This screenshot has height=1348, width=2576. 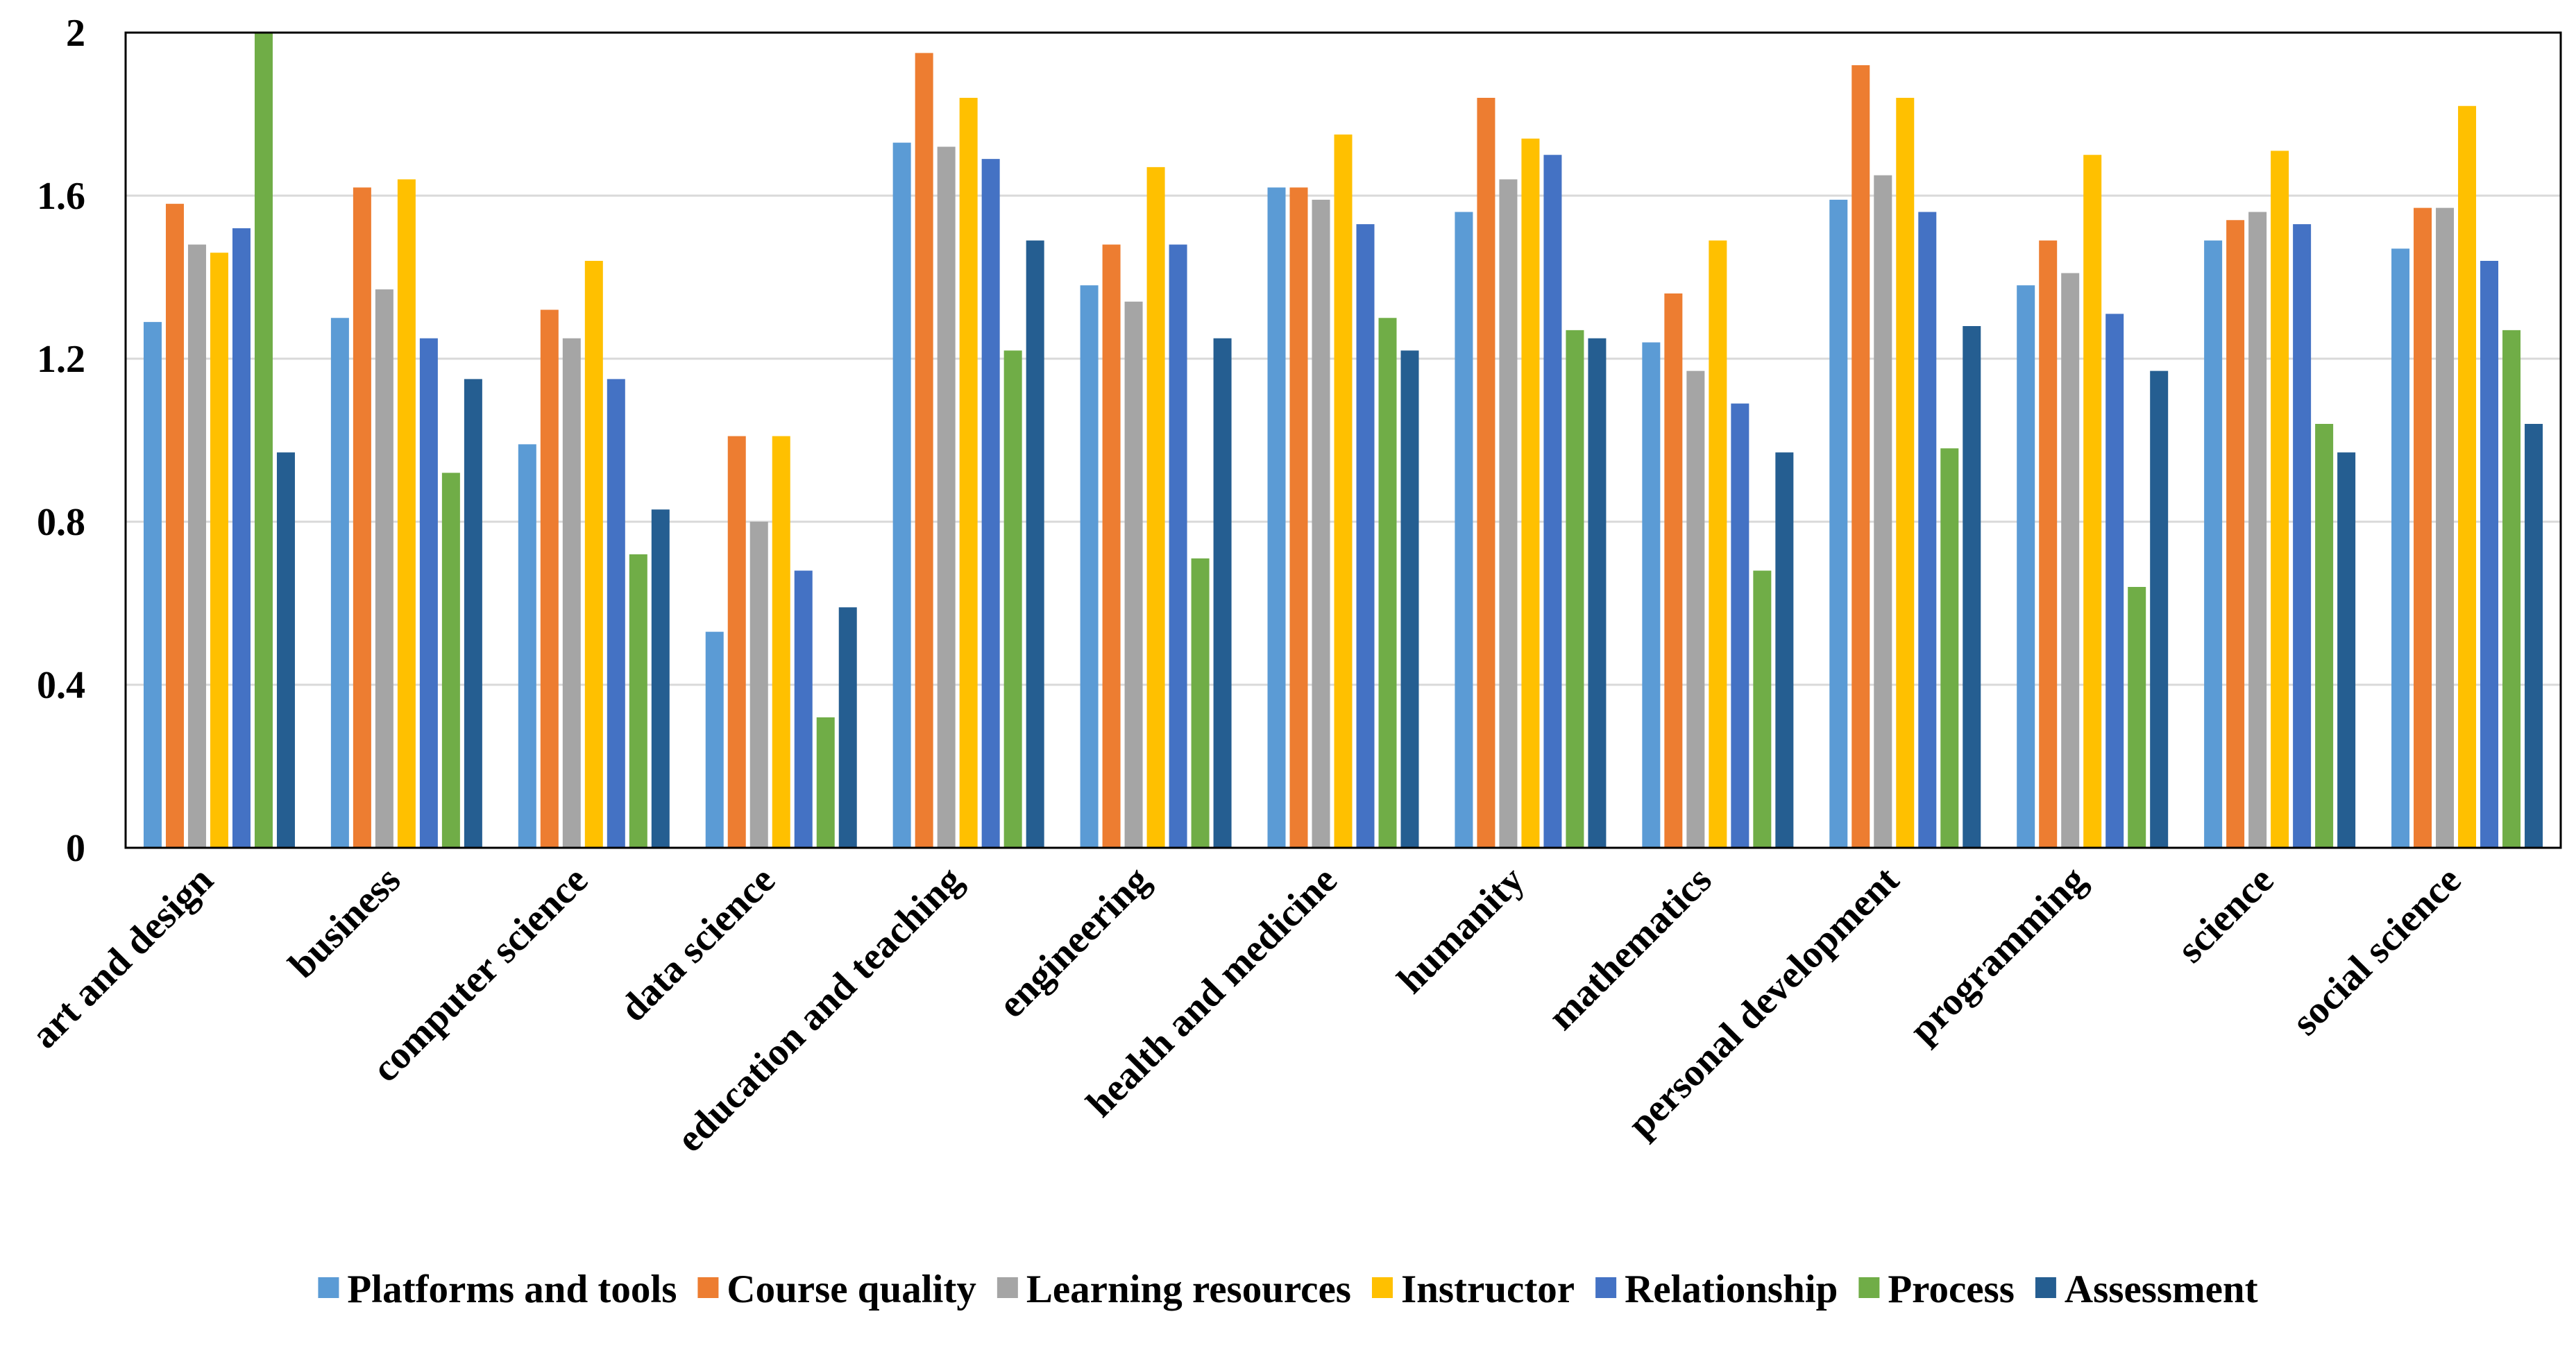 I want to click on bar-platforms-and-tools-engineering, so click(x=1089, y=566).